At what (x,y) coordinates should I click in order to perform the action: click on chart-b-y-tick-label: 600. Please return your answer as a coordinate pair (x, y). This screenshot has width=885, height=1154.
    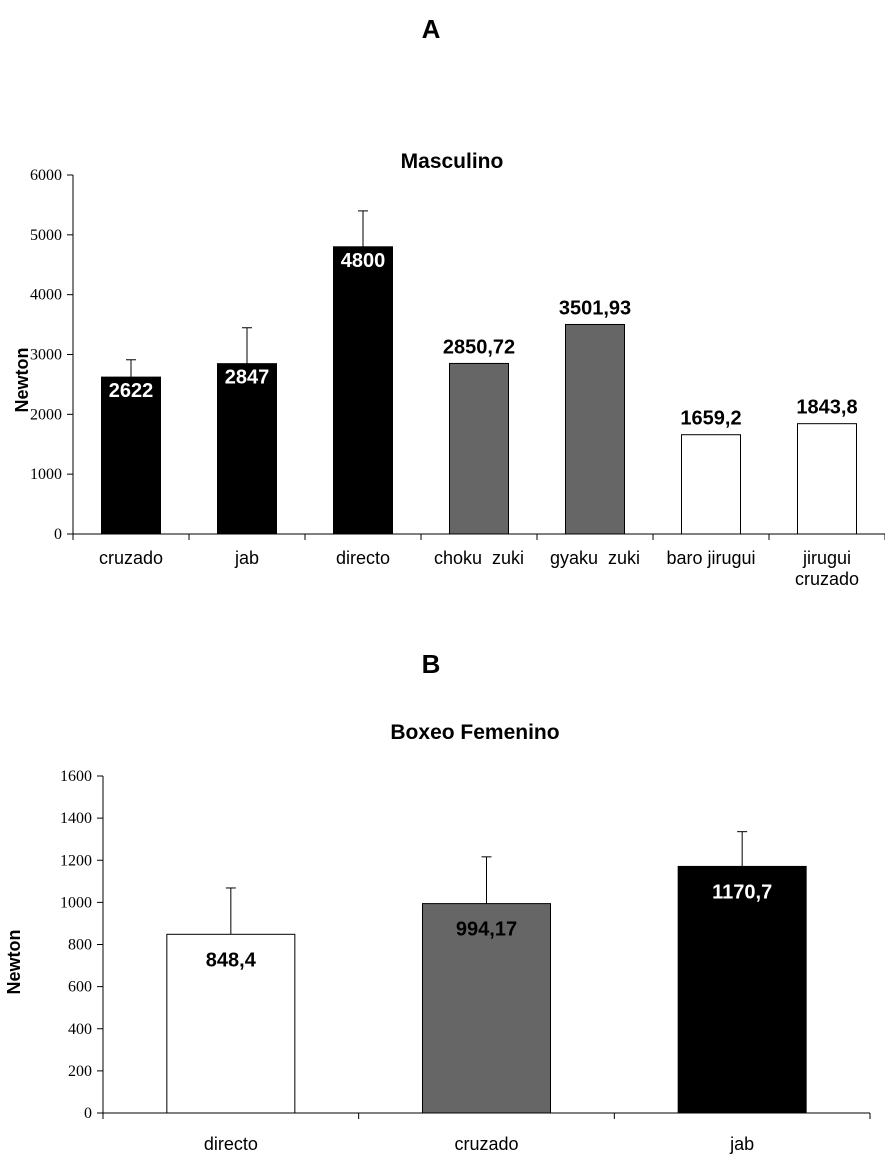
    Looking at the image, I should click on (80, 987).